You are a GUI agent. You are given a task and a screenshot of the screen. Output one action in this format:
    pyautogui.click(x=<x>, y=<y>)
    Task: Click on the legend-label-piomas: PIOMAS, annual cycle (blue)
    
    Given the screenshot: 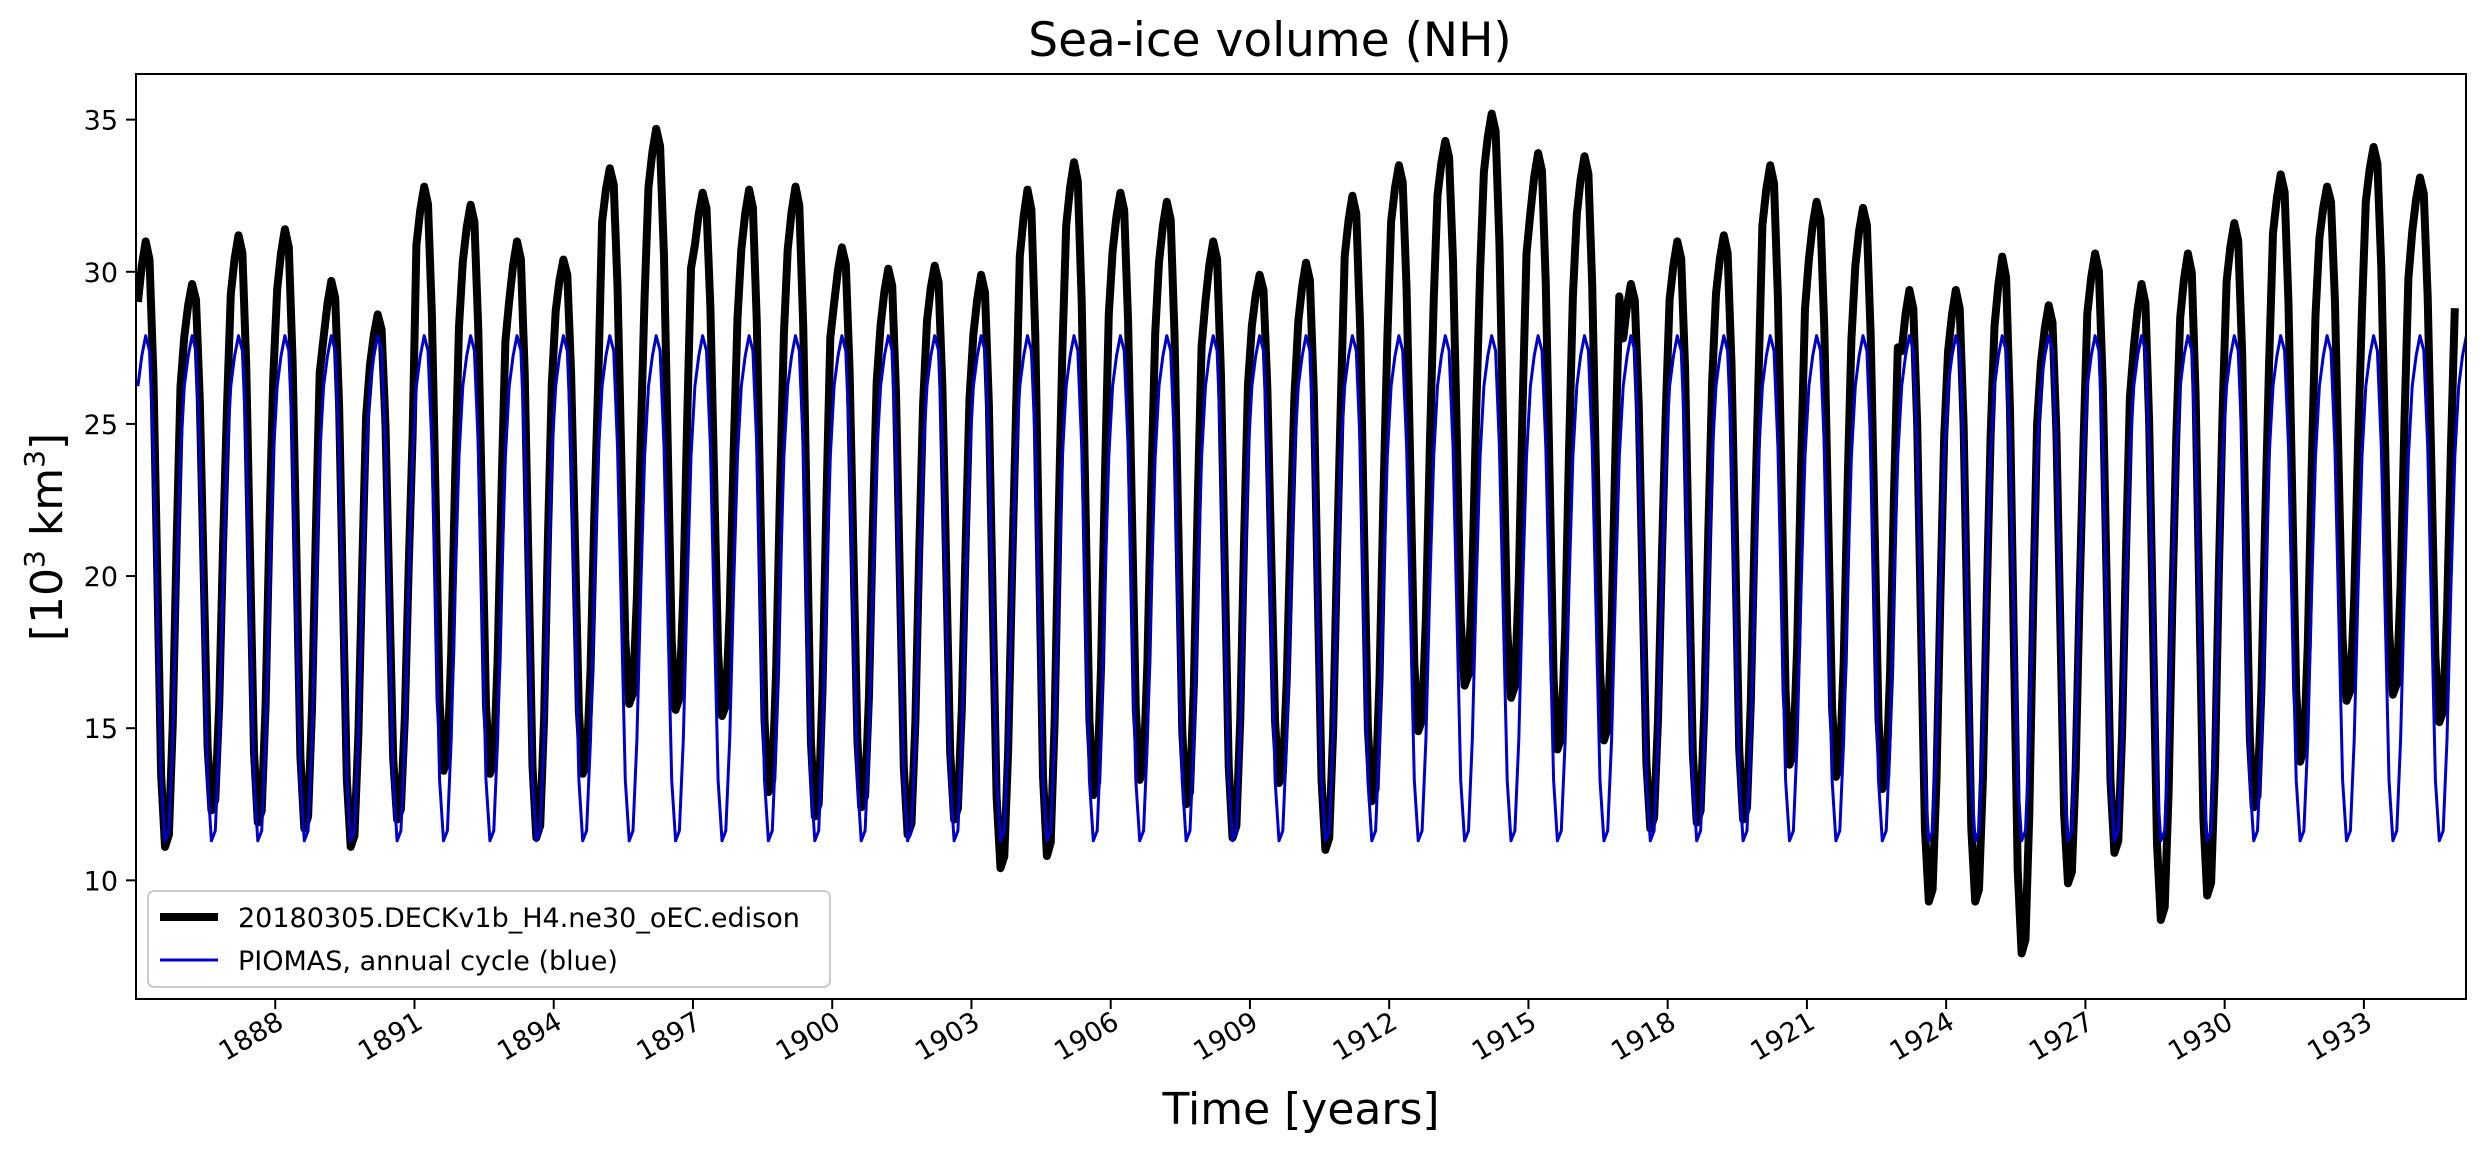 What is the action you would take?
    pyautogui.click(x=428, y=961)
    